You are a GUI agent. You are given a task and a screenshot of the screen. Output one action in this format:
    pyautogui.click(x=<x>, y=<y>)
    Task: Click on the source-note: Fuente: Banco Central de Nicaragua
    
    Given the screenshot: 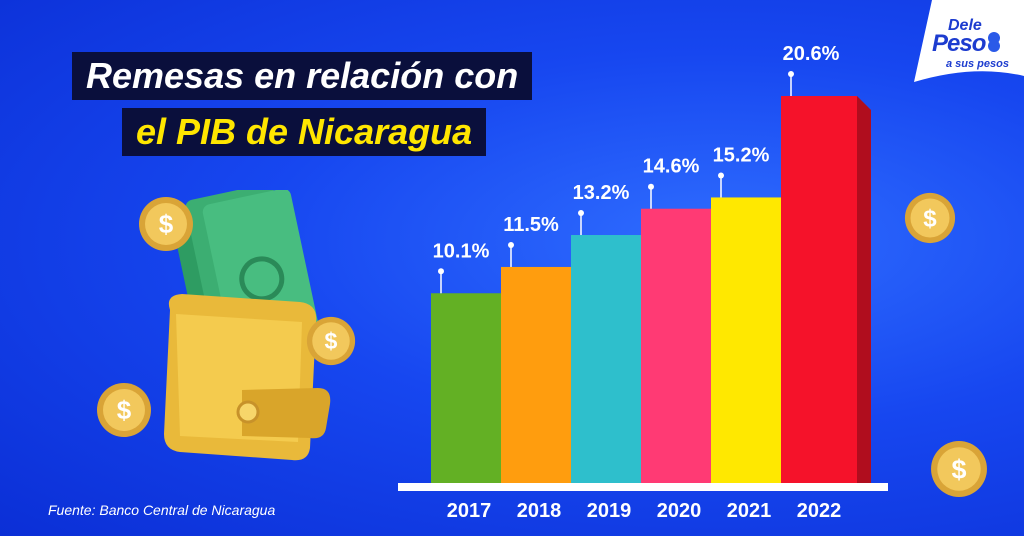 What is the action you would take?
    pyautogui.click(x=162, y=510)
    